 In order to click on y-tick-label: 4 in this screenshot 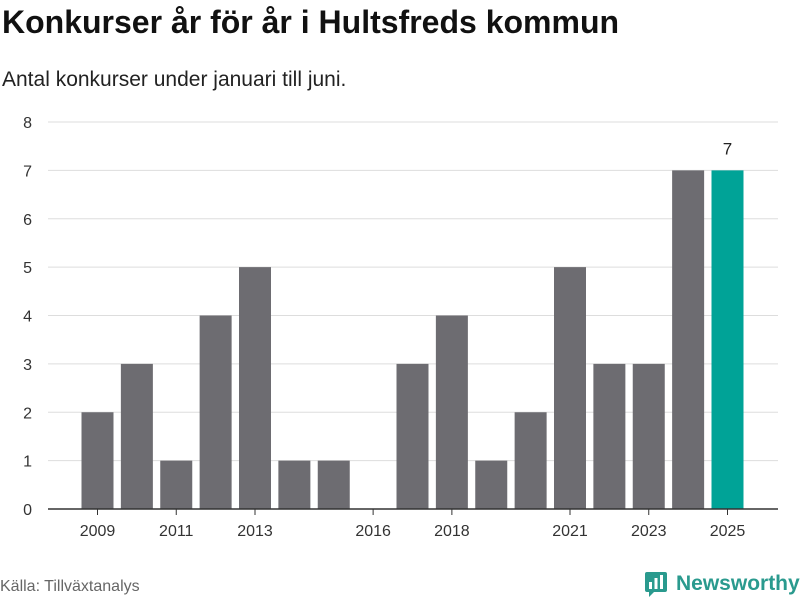, I will do `click(27, 317)`.